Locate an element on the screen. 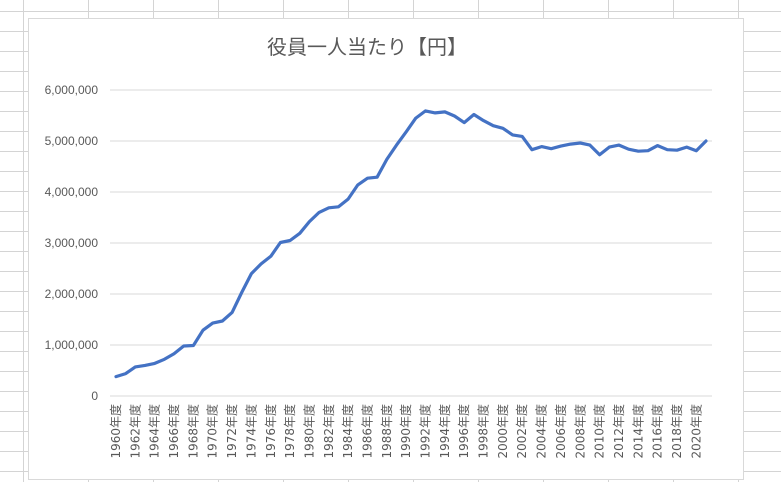 The image size is (781, 482). y-tick-label: 1,000,000 is located at coordinates (72, 345).